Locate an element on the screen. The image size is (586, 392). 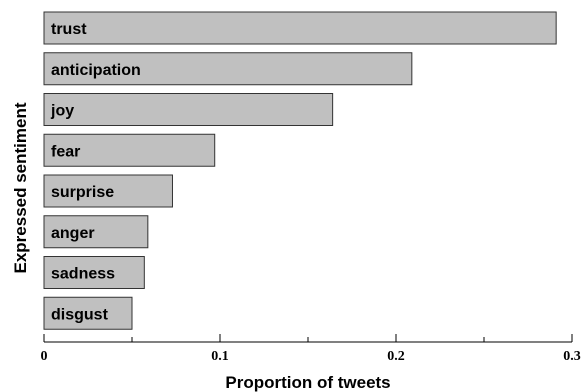
bar-surprise is located at coordinates (108, 191).